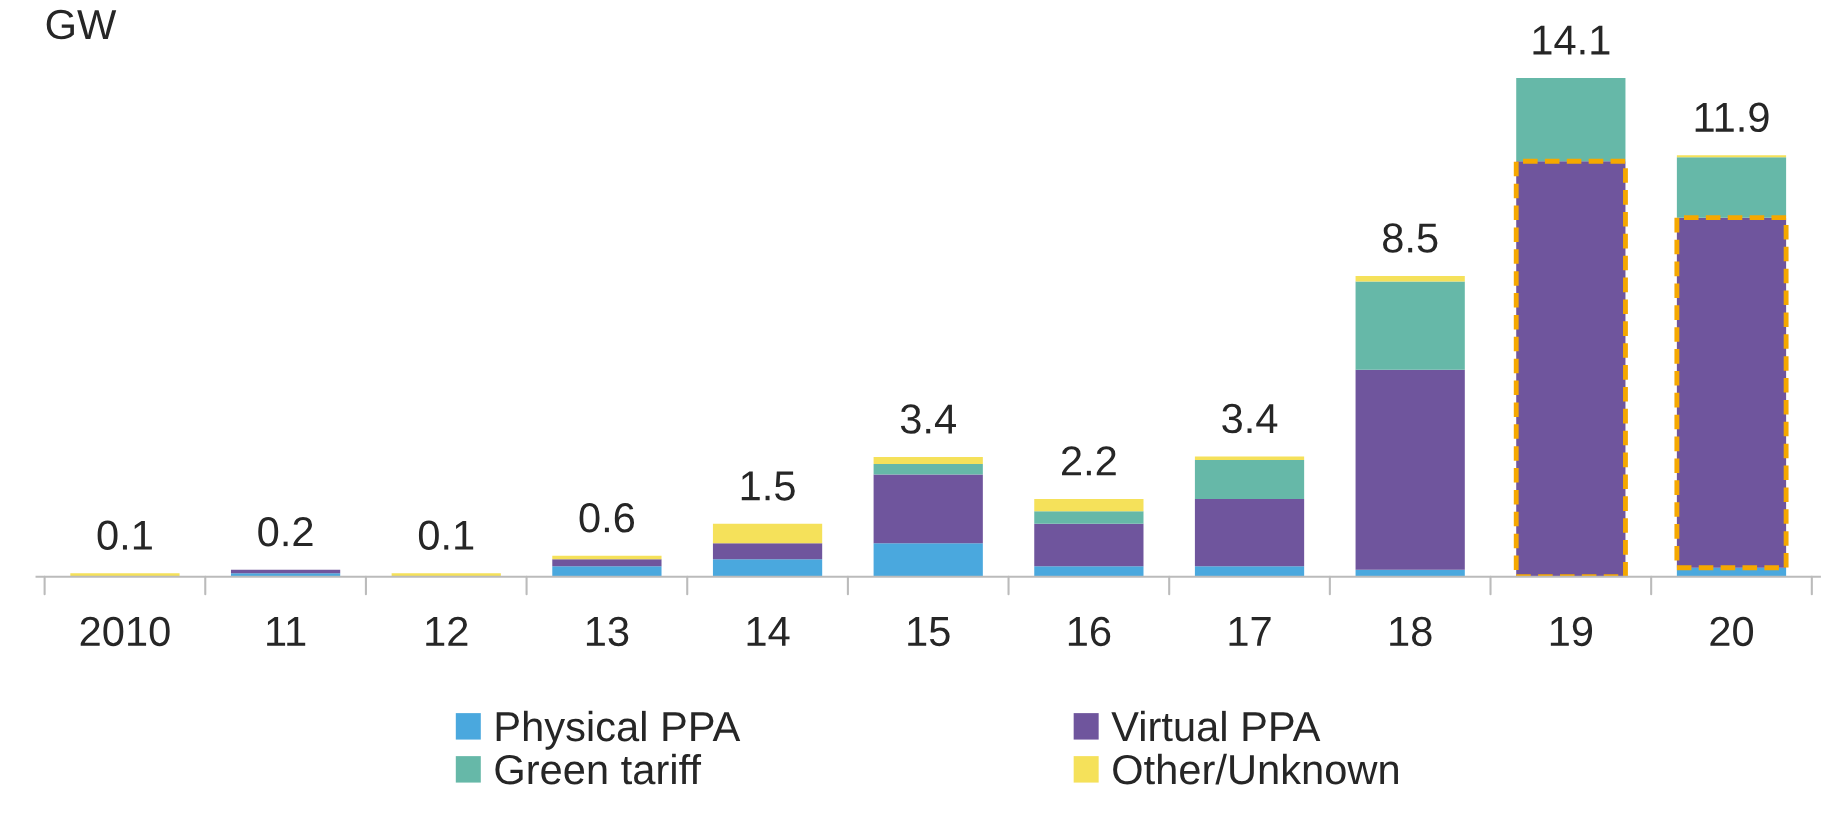 The width and height of the screenshot is (1829, 818). I want to click on annotation: 1.5, so click(768, 486).